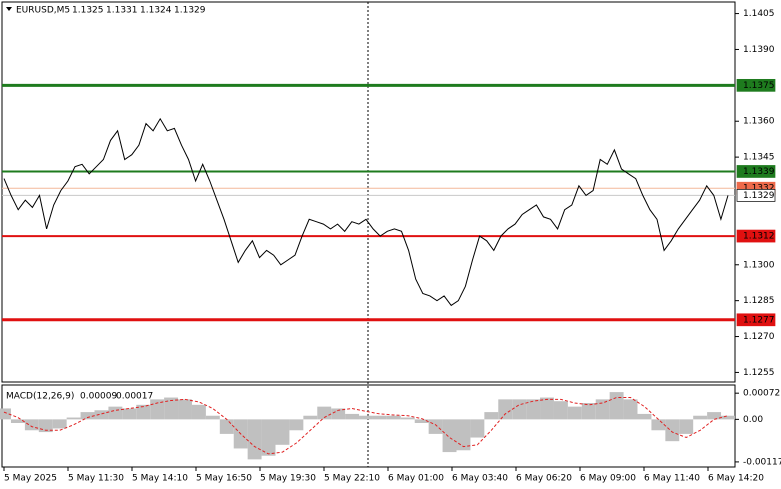  Describe the element at coordinates (759, 189) in the screenshot. I see `level-label: 1.1332` at that location.